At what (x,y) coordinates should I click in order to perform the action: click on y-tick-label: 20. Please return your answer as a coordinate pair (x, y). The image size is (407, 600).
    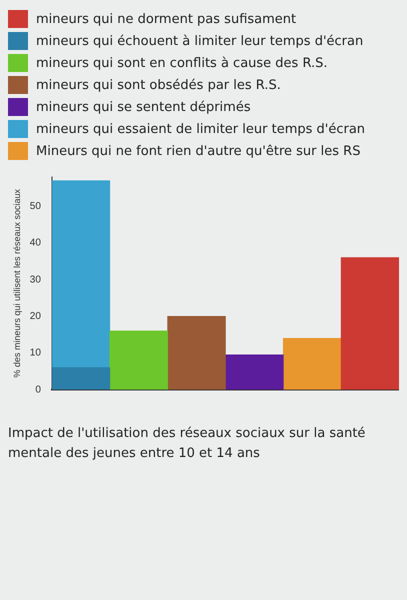
    Looking at the image, I should click on (36, 316).